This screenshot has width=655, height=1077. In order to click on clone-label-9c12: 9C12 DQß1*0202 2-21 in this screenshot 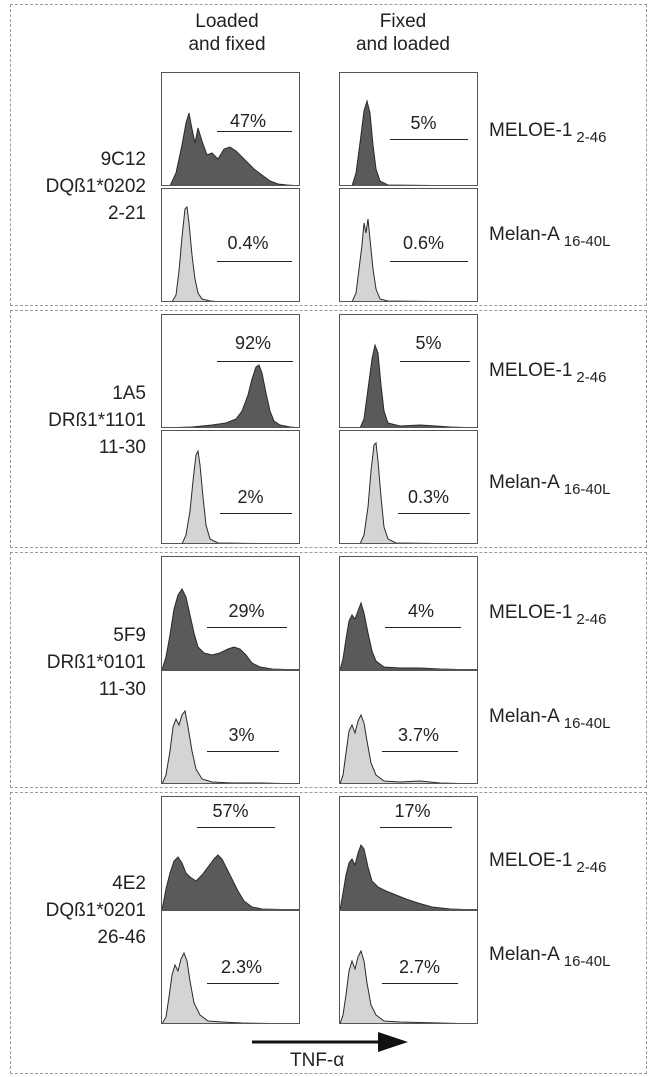, I will do `click(73, 186)`.